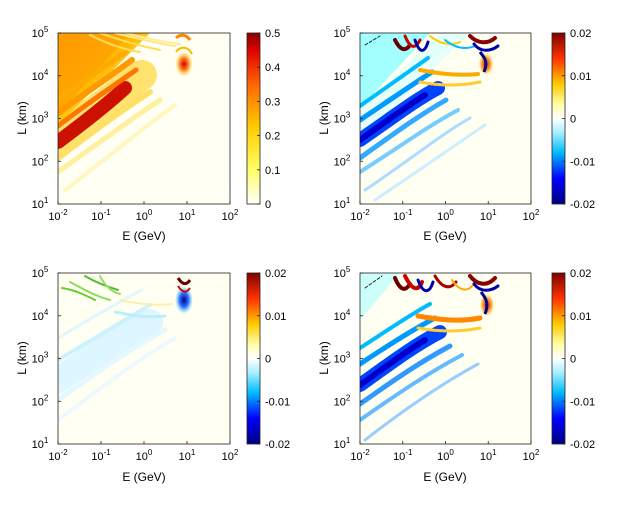 The height and width of the screenshot is (505, 625). Describe the element at coordinates (184, 64) in the screenshot. I see `resonance-spot` at that location.